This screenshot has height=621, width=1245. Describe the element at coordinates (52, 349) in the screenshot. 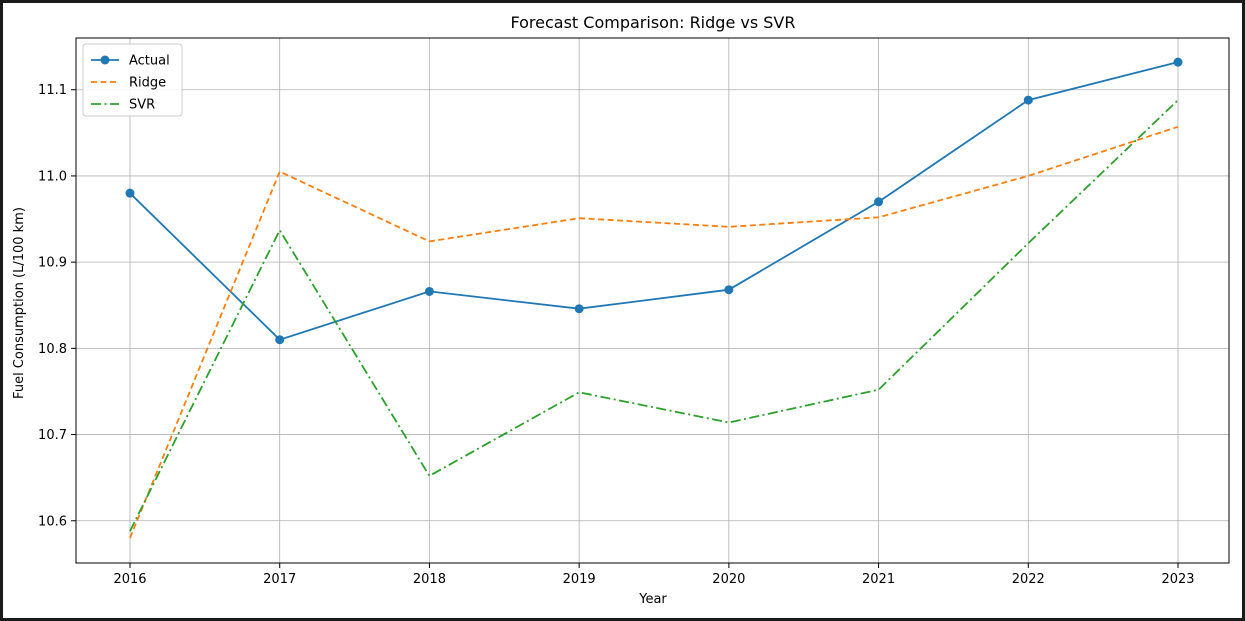

I see `y-tick-label: 10.8` at that location.